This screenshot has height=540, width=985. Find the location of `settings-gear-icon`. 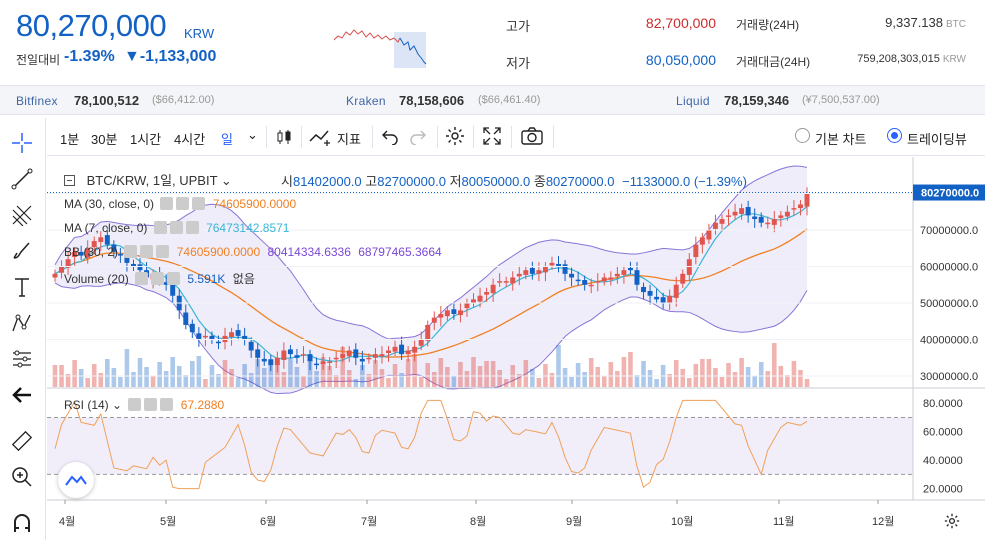

settings-gear-icon is located at coordinates (455, 137).